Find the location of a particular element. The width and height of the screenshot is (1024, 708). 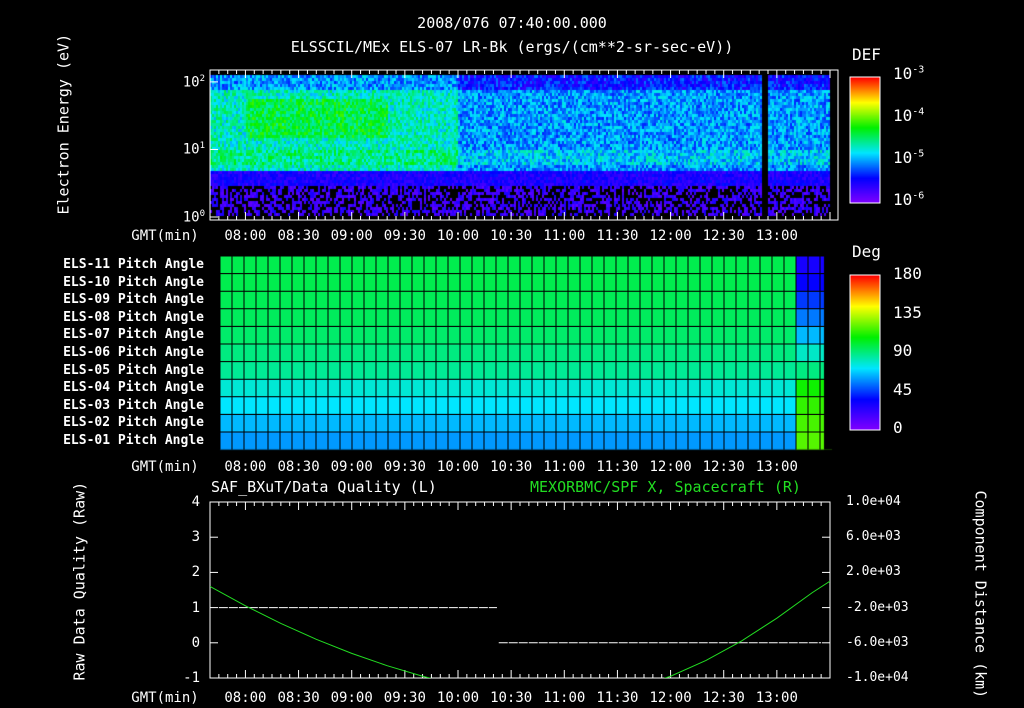

pitch-angle-row-label: ELS-03 Pitch Angle is located at coordinates (133, 405).